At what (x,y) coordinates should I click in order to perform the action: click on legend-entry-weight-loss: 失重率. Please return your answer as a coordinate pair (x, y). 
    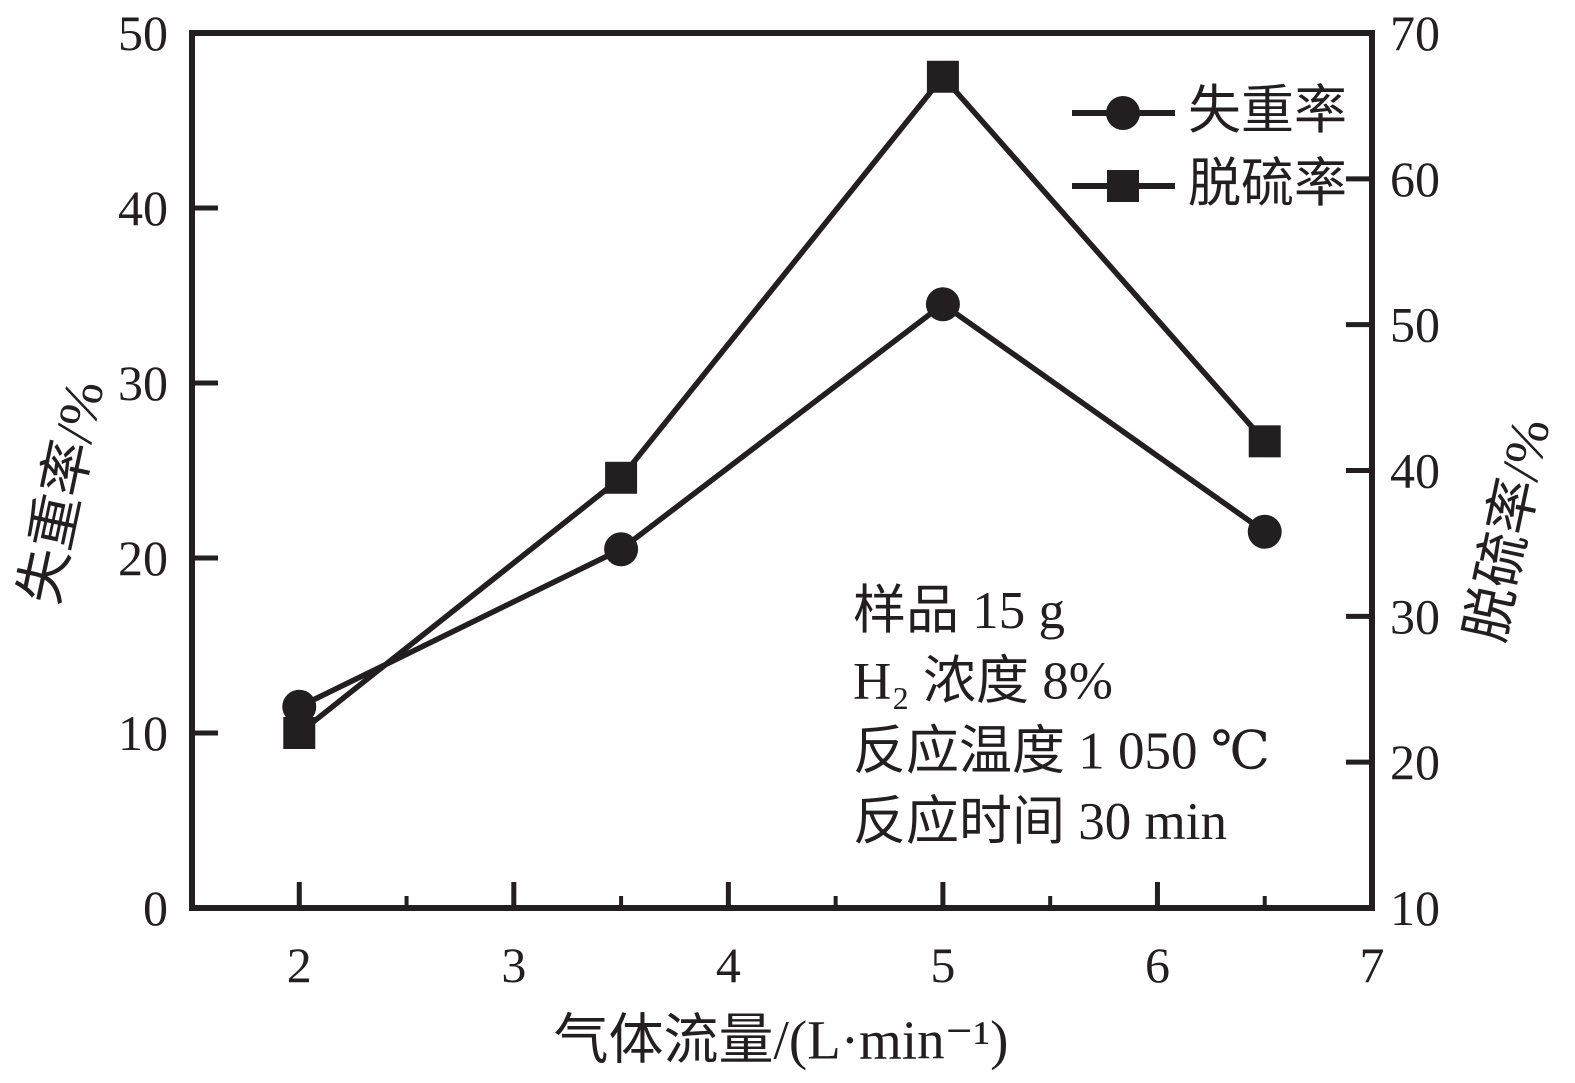
    Looking at the image, I should click on (1209, 111).